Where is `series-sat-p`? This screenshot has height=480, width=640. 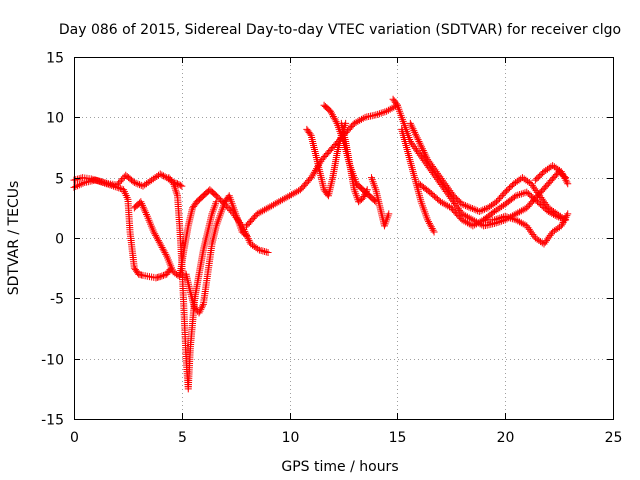 series-sat-p is located at coordinates (551, 175).